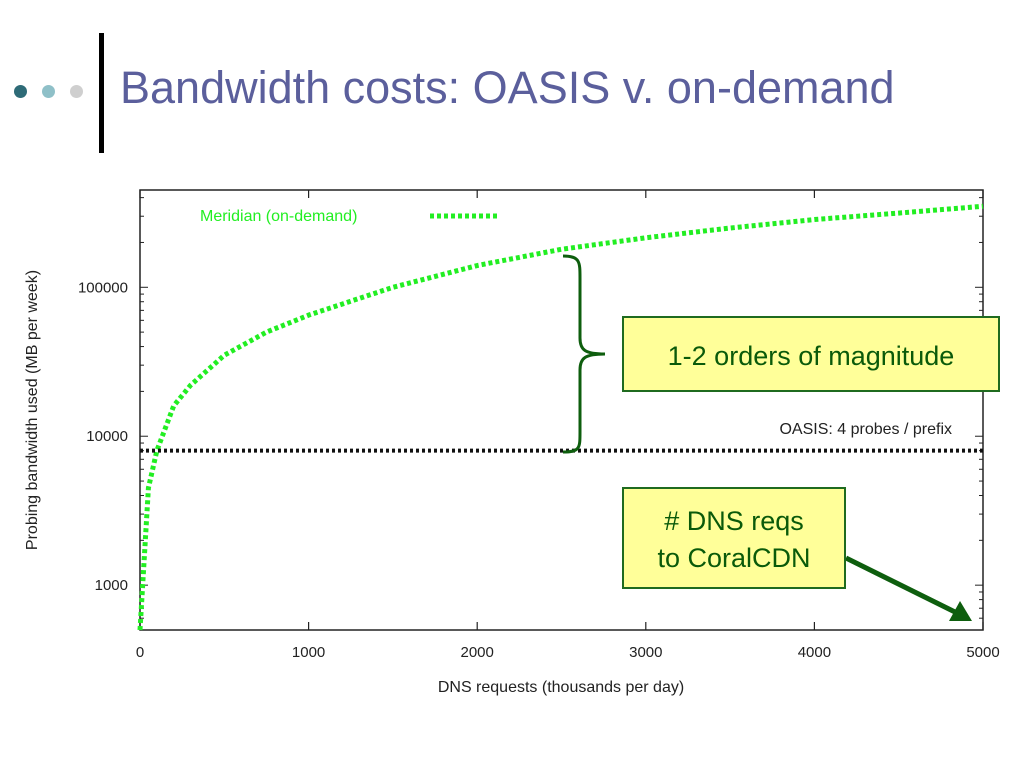 The height and width of the screenshot is (768, 1024). What do you see at coordinates (140, 652) in the screenshot?
I see `x-tick-label: 0` at bounding box center [140, 652].